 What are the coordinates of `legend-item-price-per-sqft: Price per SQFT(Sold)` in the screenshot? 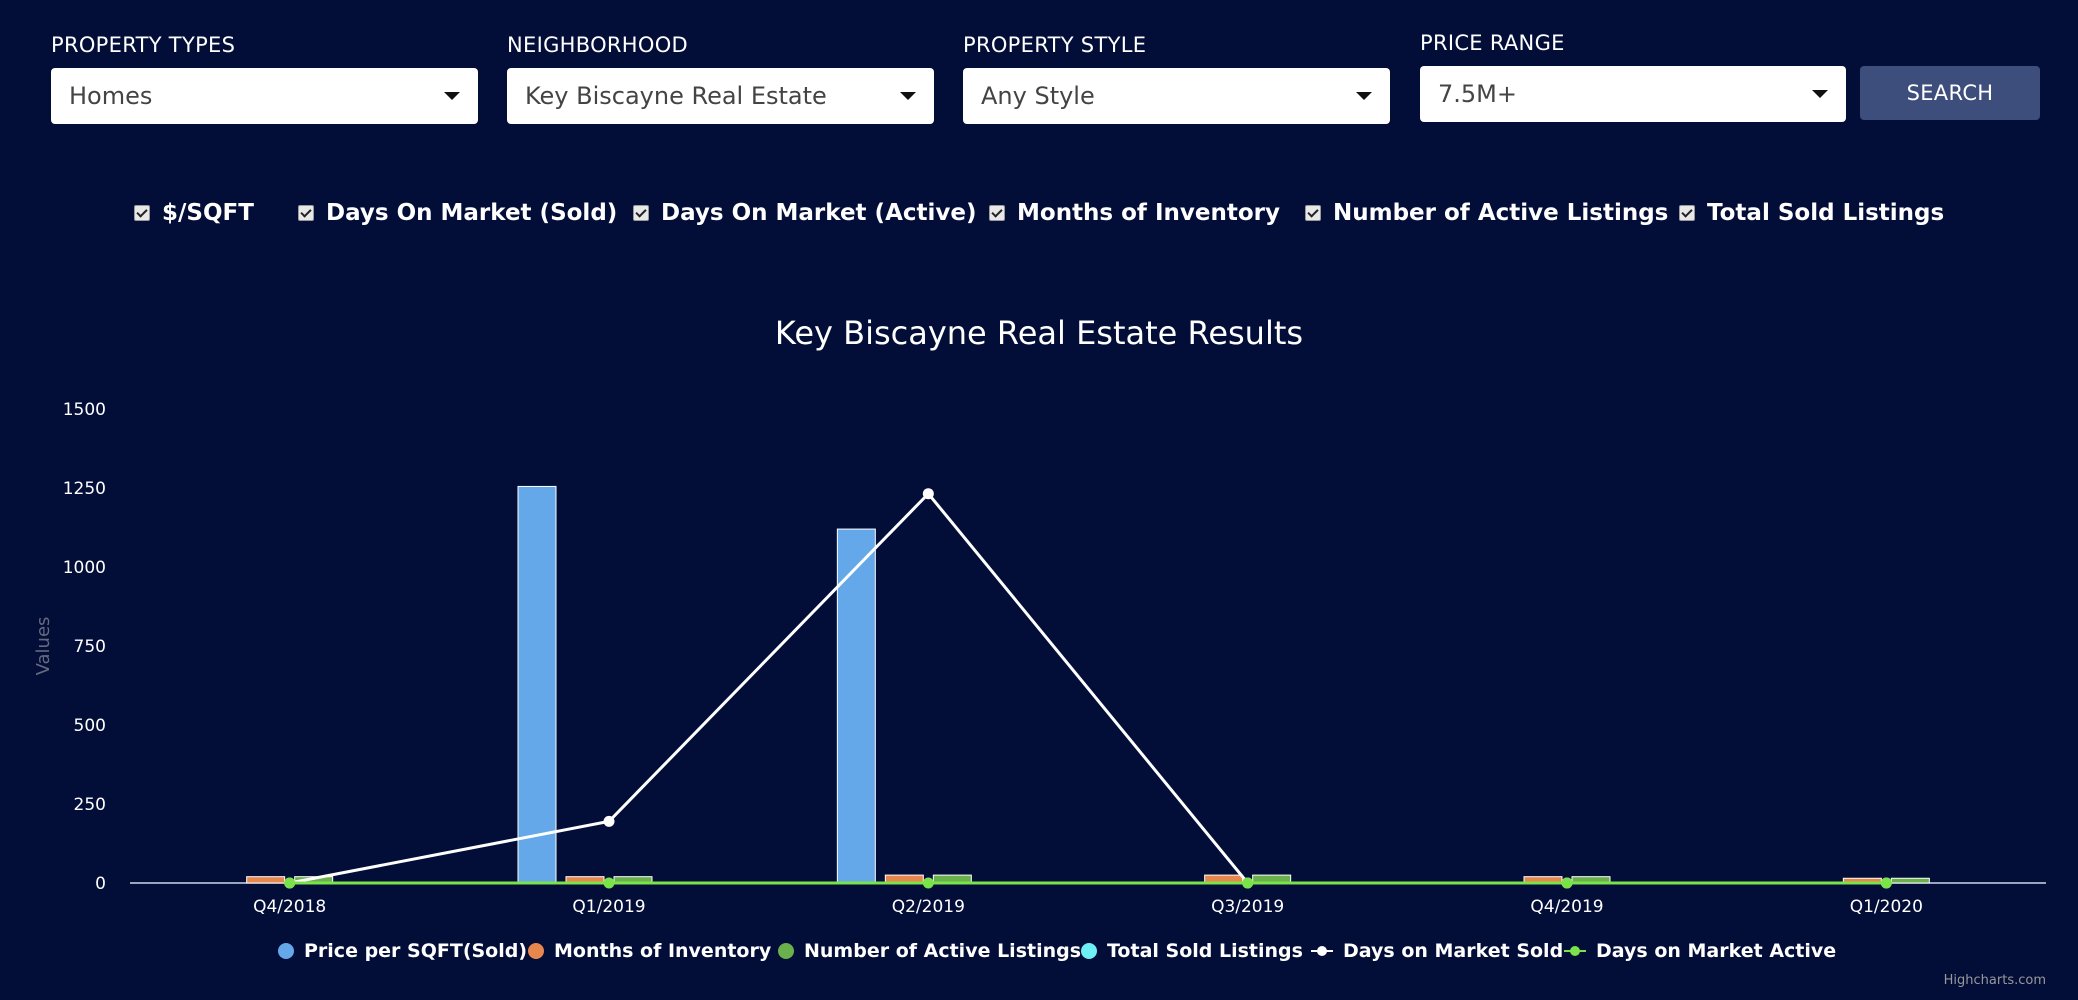 It's located at (402, 951).